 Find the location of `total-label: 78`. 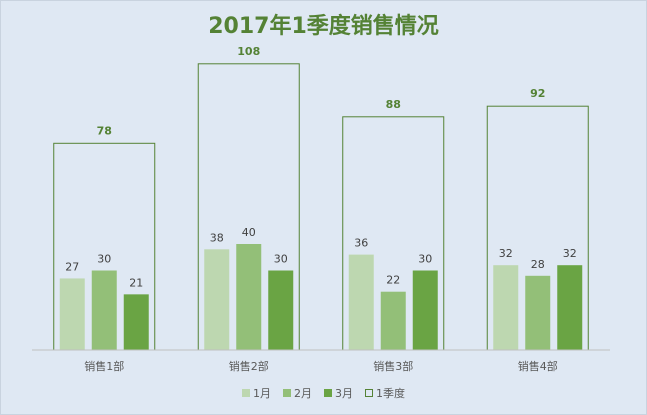

total-label: 78 is located at coordinates (104, 130).